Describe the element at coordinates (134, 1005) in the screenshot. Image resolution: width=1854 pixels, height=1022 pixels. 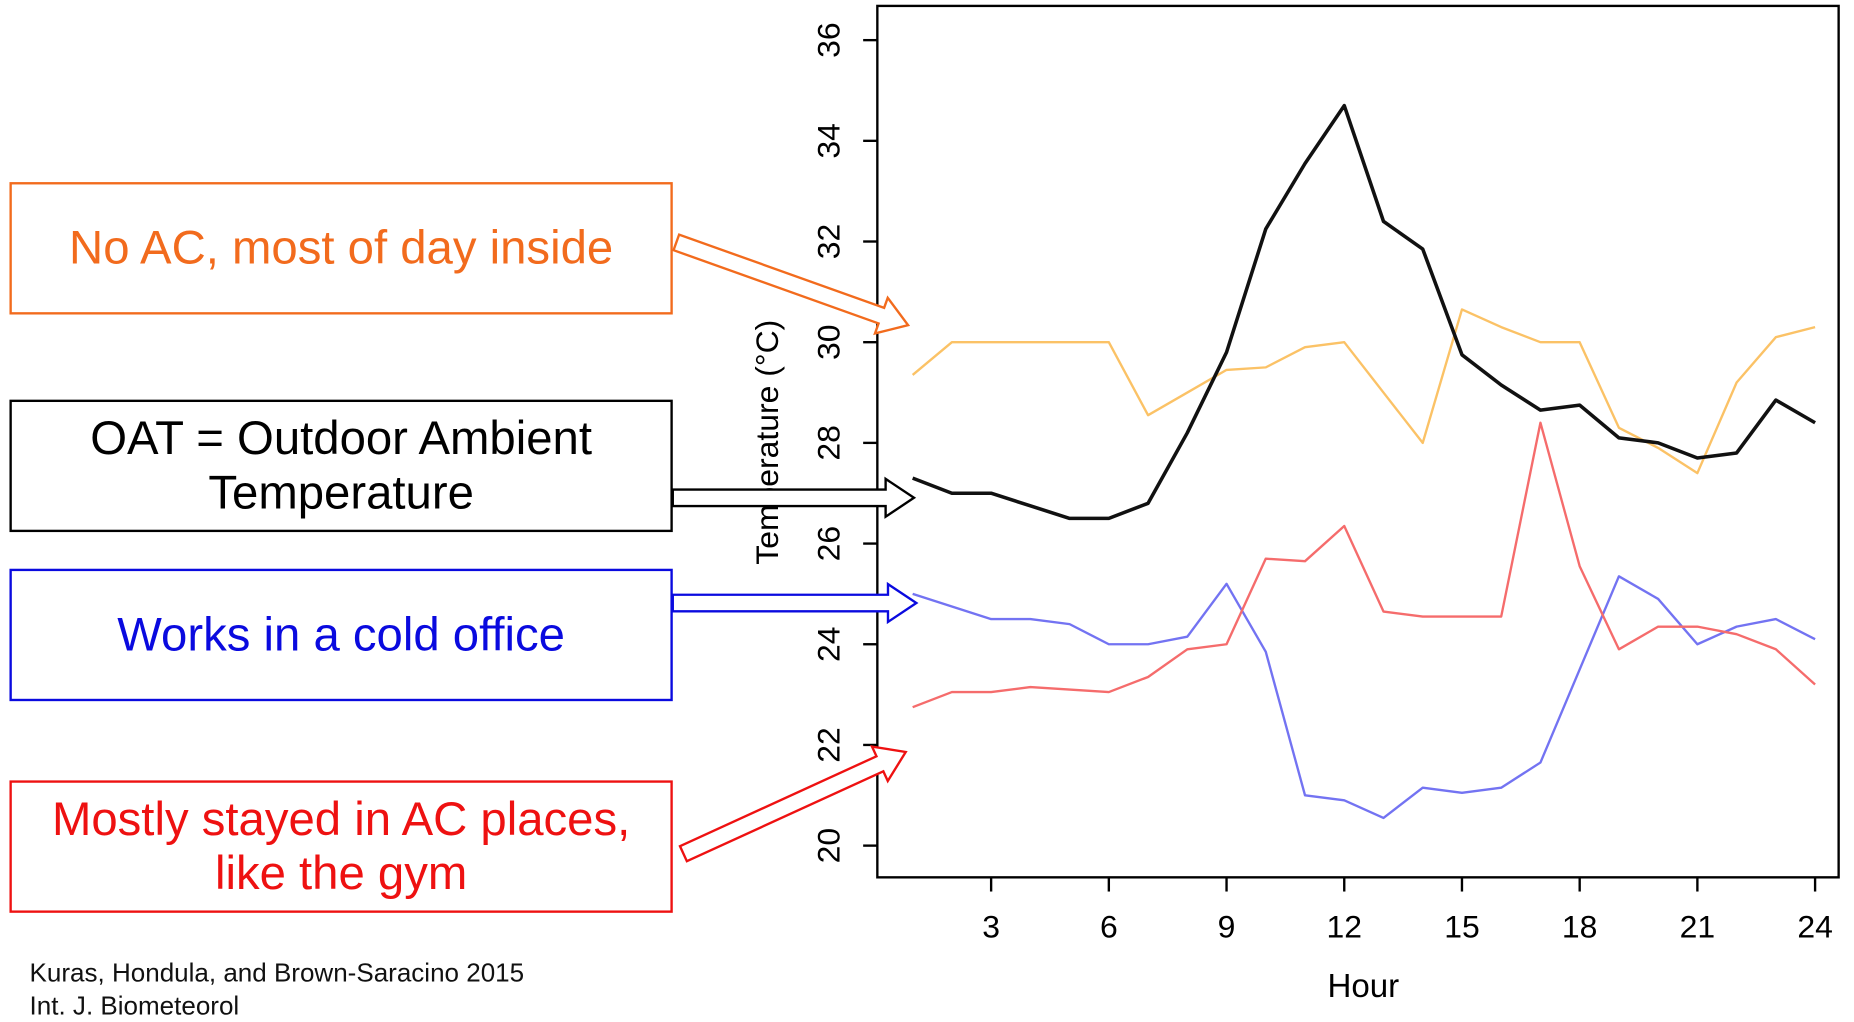
I see `citation: Int. J. Biometeorol` at that location.